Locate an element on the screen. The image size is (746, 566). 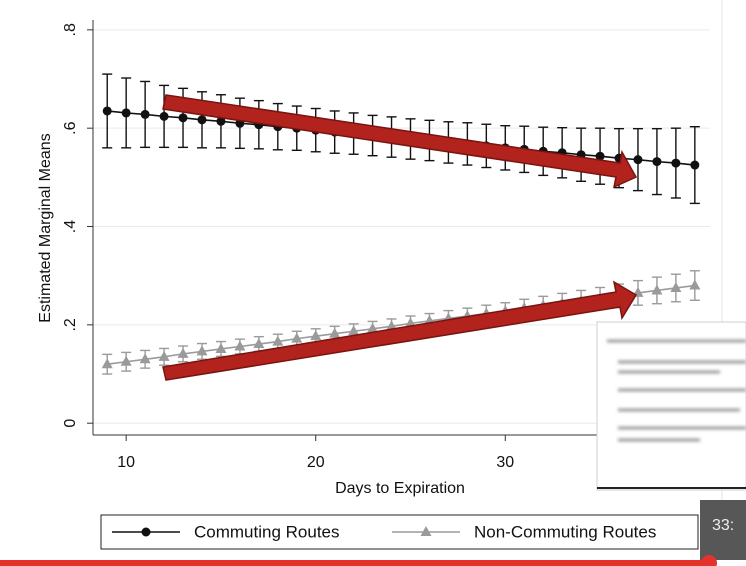
blurred-overlay is located at coordinates (671, 406).